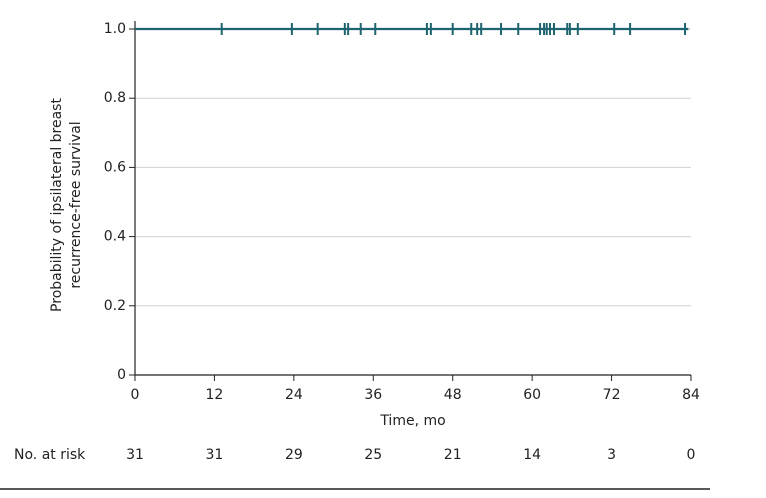  I want to click on x-tick-label: 84, so click(691, 395).